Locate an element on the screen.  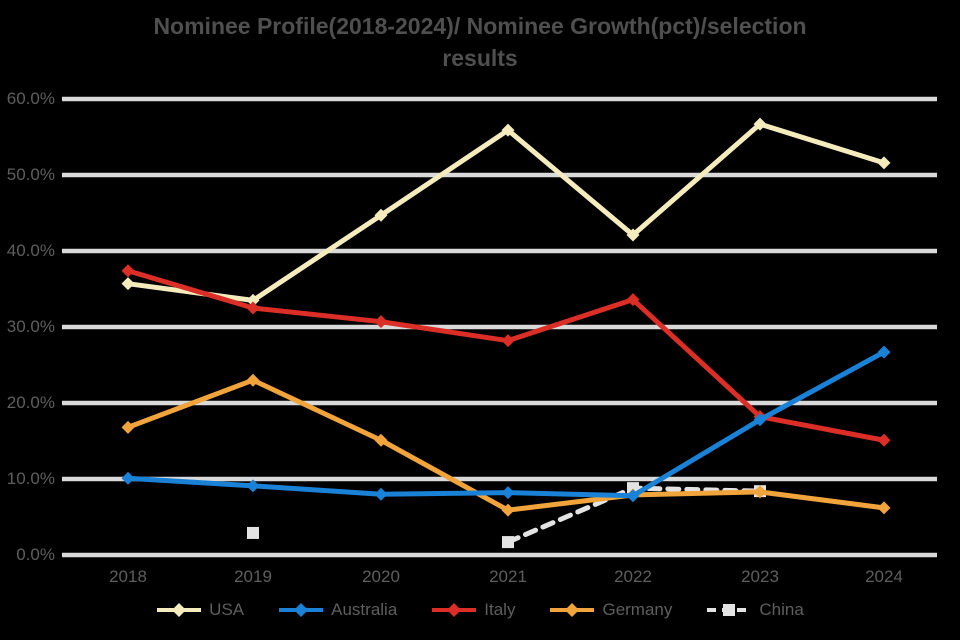
x-tick-label: 2022 is located at coordinates (633, 576).